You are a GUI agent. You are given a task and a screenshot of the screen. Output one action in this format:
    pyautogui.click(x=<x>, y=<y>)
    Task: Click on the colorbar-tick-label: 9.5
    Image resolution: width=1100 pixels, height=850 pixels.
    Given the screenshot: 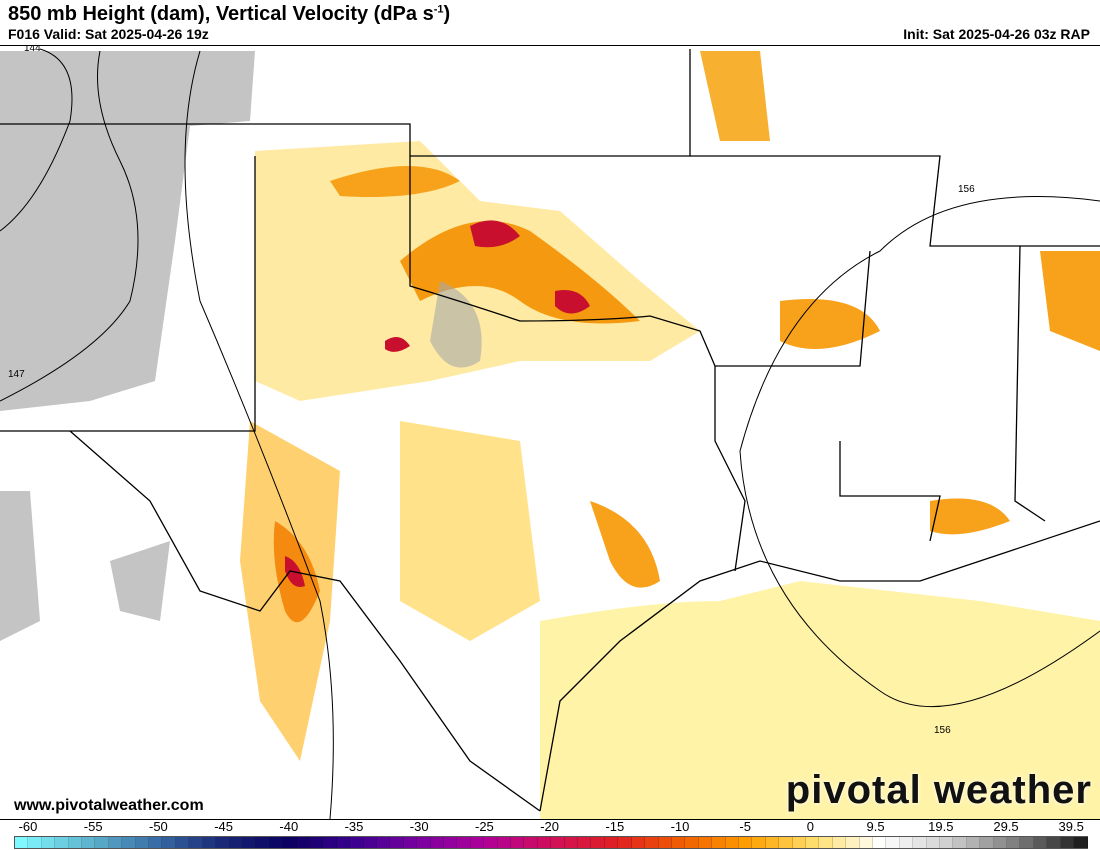 What is the action you would take?
    pyautogui.click(x=875, y=826)
    